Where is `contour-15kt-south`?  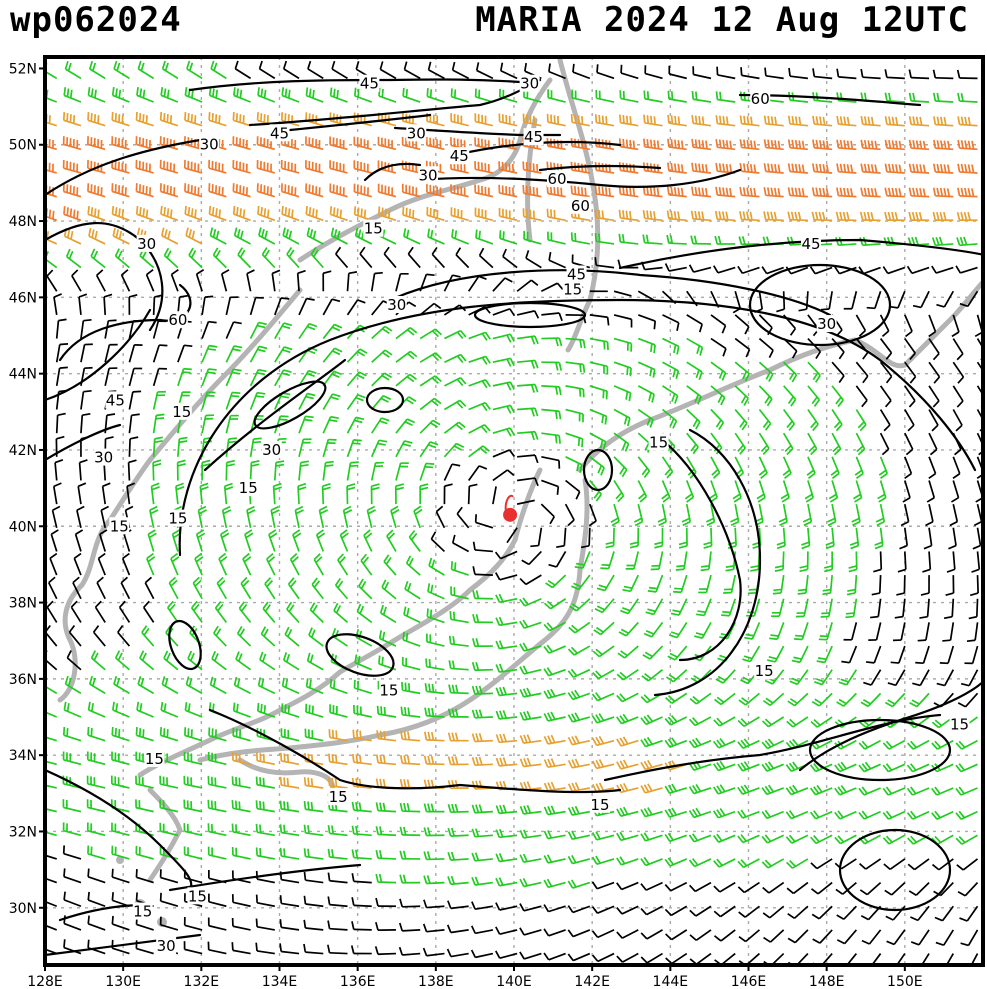 contour-15kt-south is located at coordinates (415, 751).